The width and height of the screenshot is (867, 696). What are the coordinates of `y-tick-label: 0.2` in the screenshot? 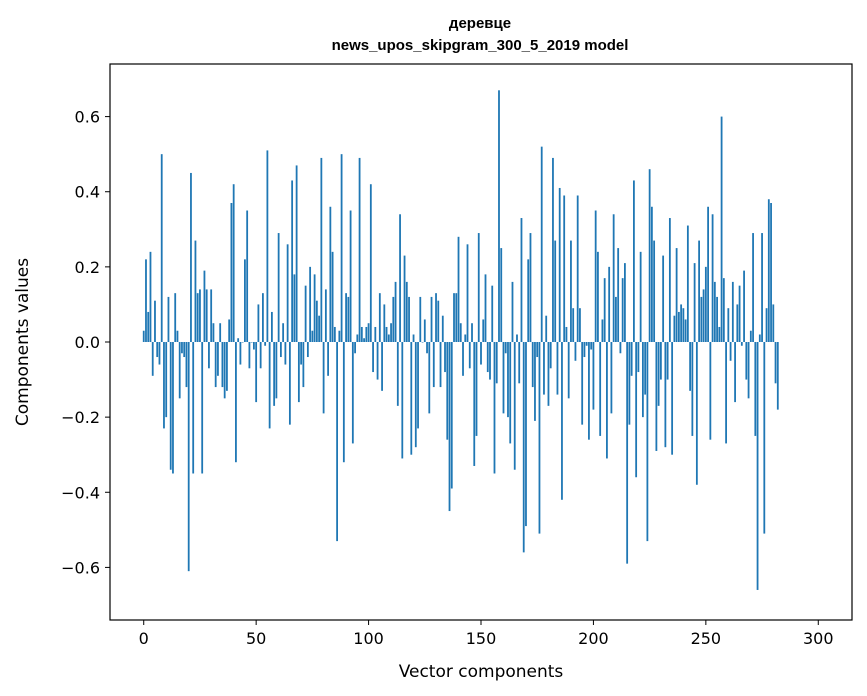 It's located at (87, 267).